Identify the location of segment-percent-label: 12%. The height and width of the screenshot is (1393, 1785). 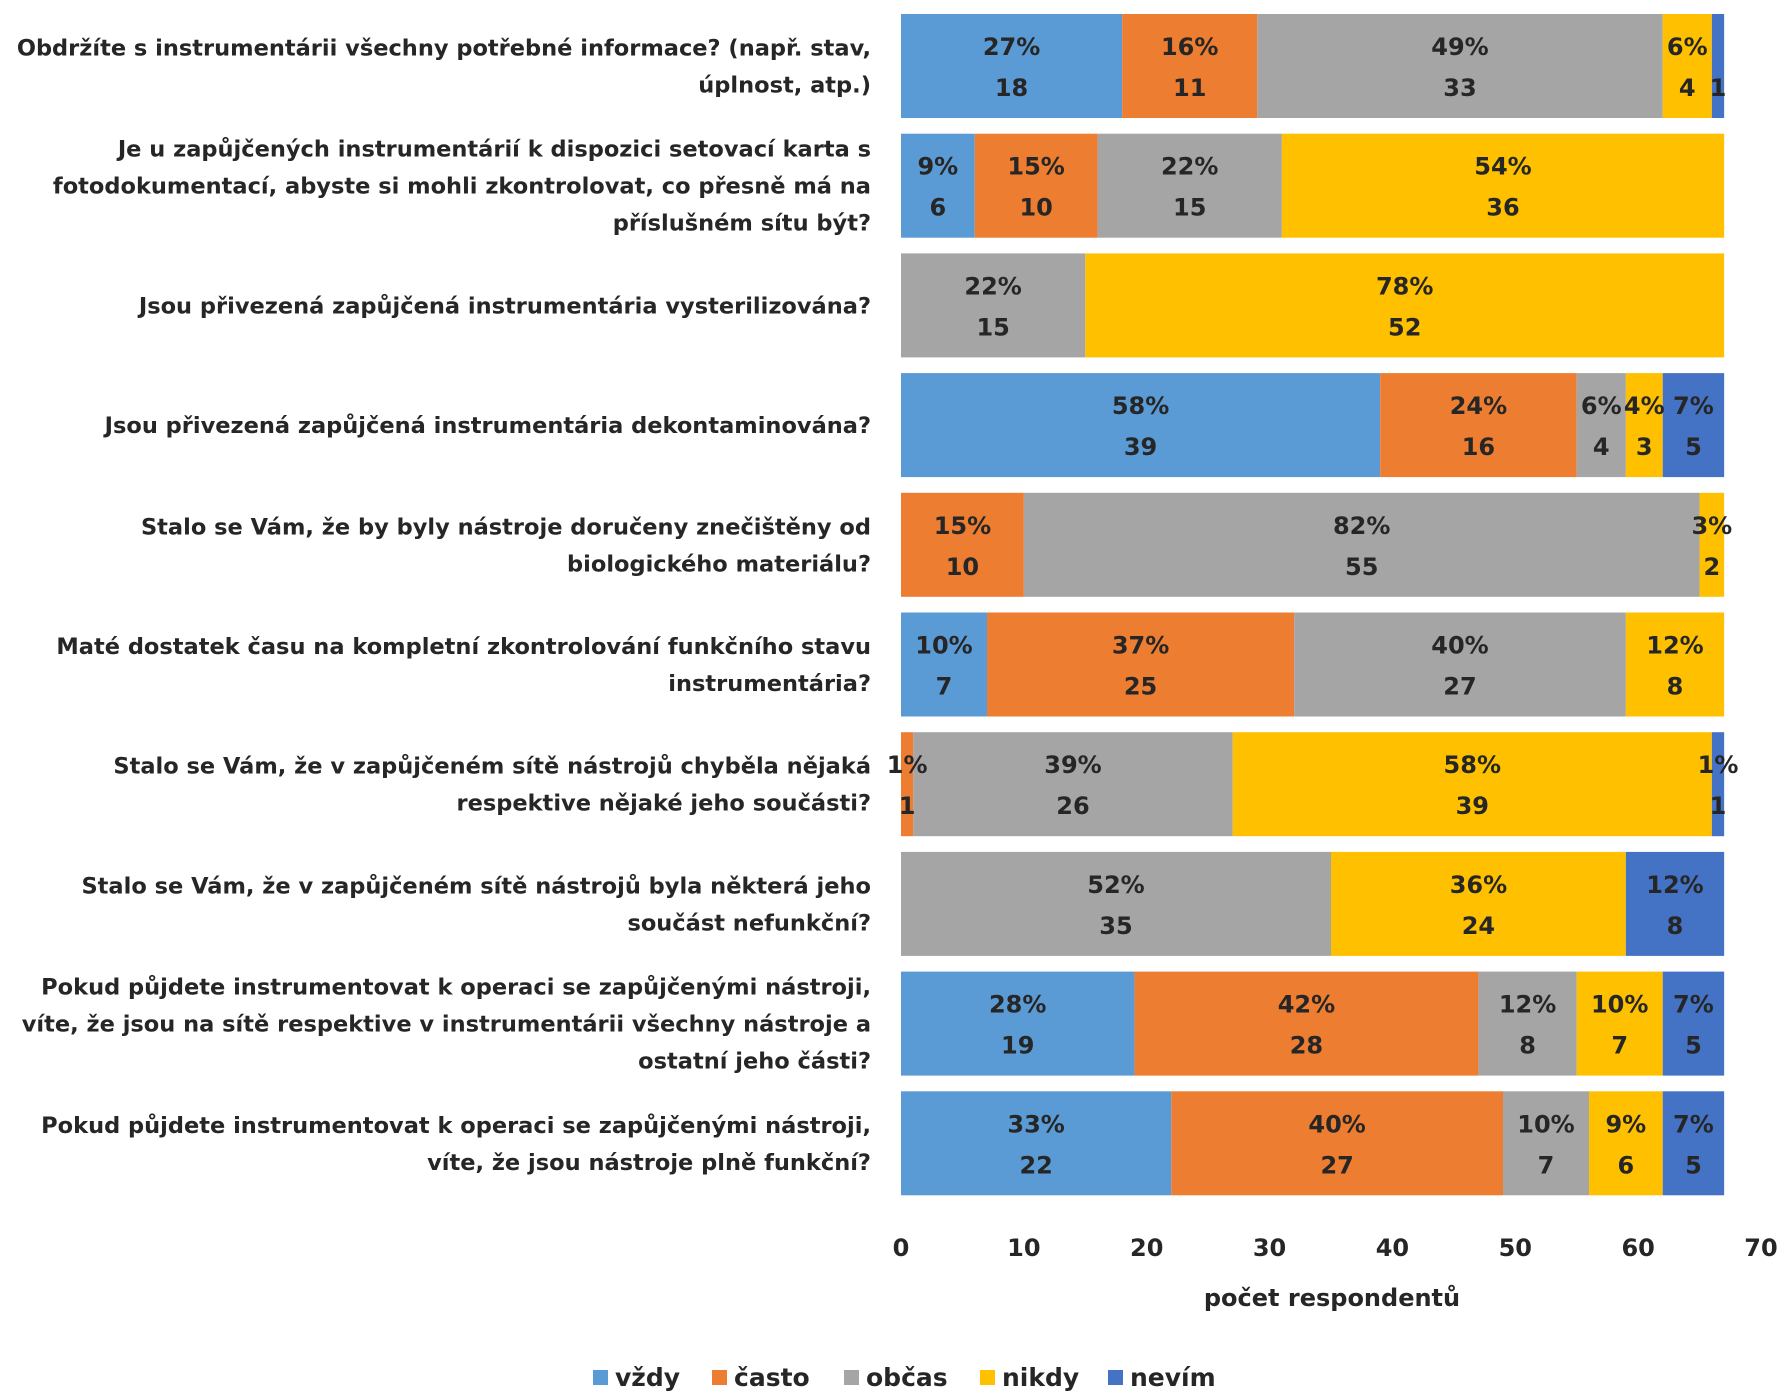
(1527, 1005).